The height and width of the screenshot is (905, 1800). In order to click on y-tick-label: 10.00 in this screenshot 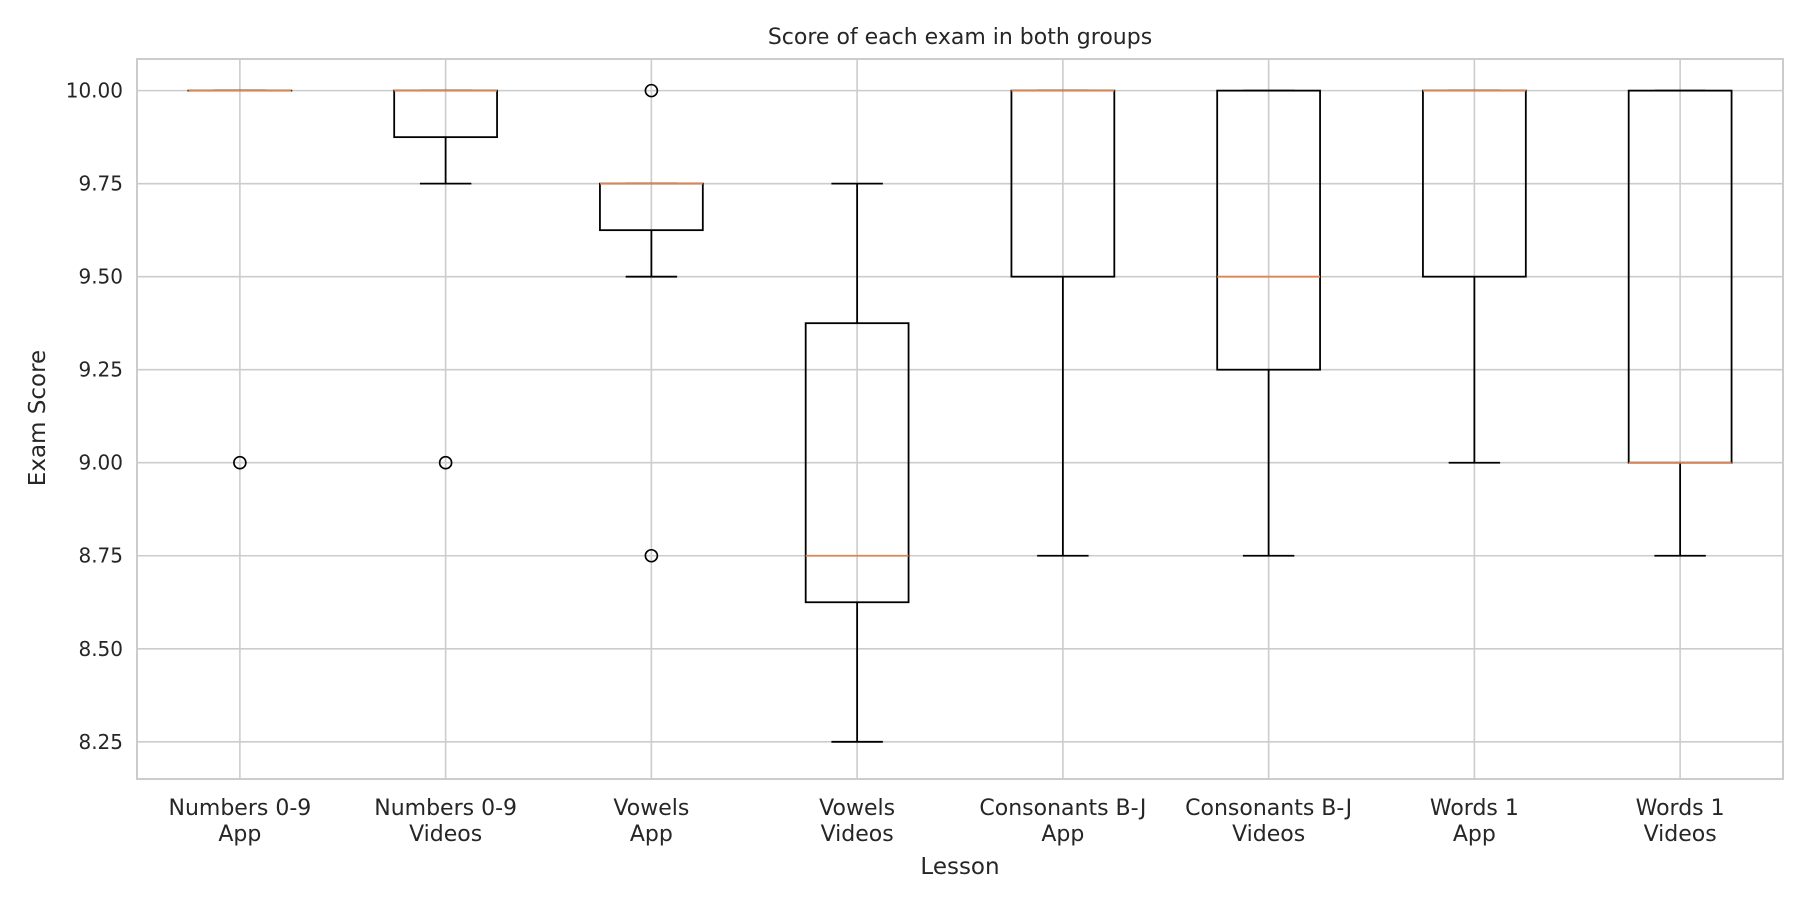, I will do `click(94, 91)`.